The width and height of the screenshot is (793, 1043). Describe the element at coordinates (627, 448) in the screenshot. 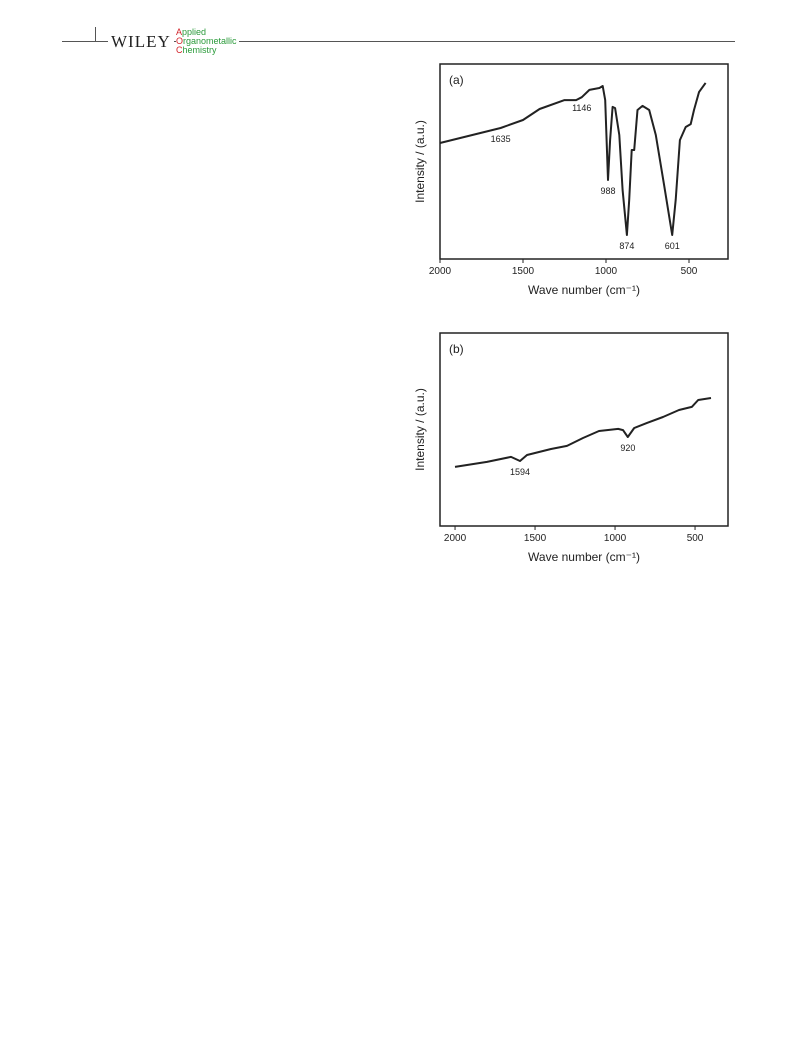

I see `peak-annotation: 920` at that location.